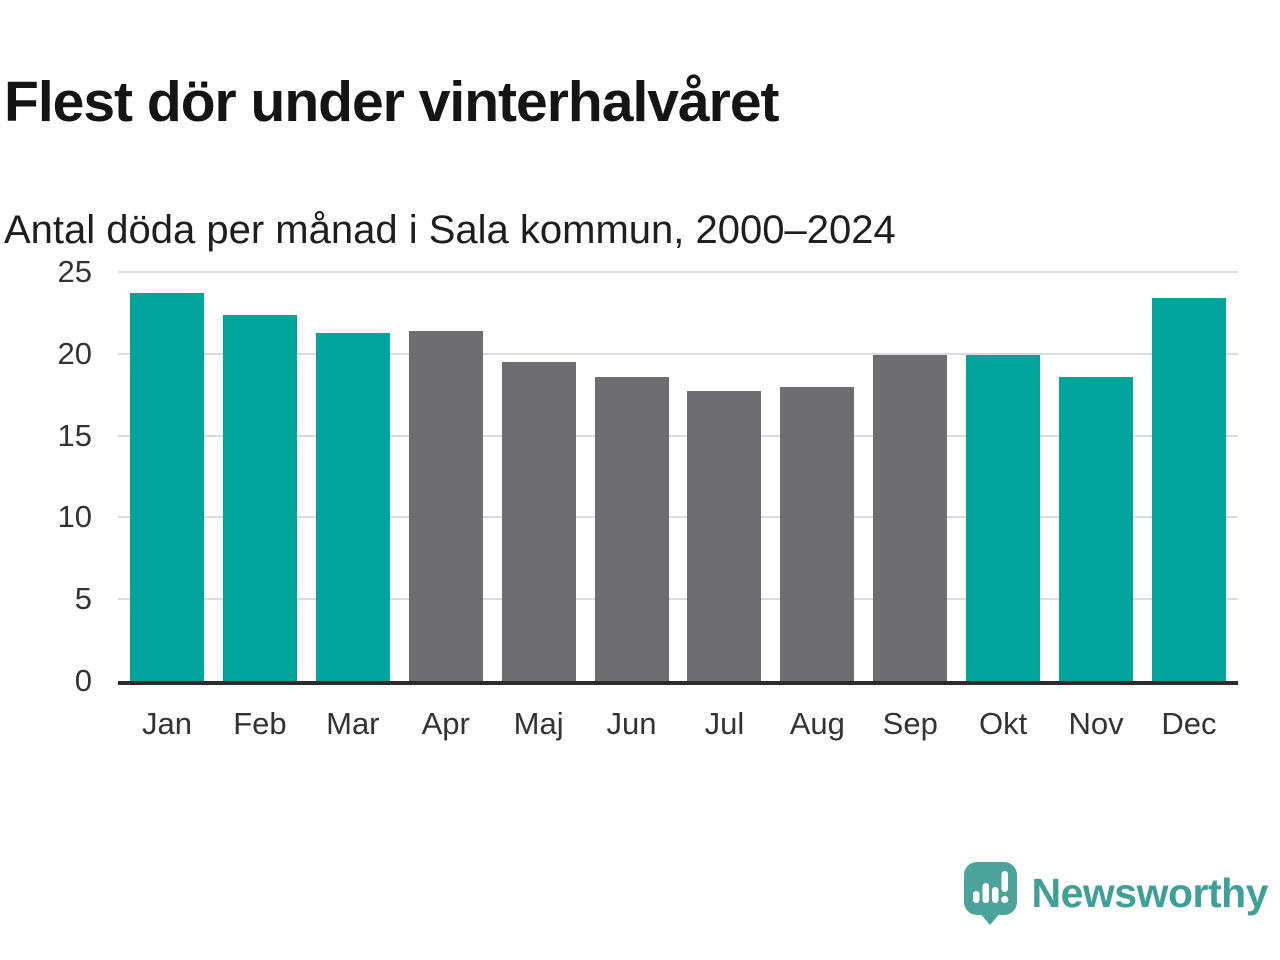  I want to click on bar-maj, so click(538, 521).